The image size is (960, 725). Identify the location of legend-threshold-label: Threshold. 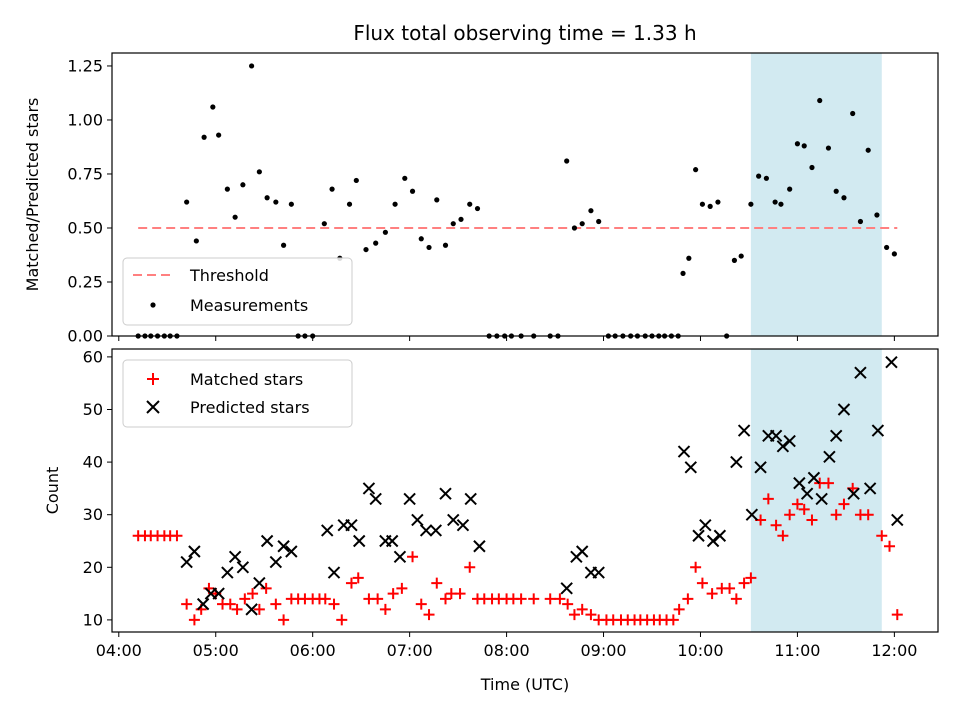
(229, 275).